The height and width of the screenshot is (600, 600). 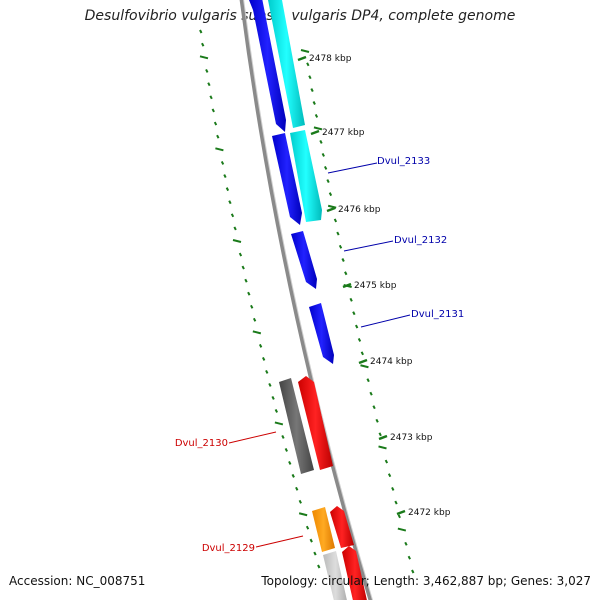 What do you see at coordinates (437, 314) in the screenshot?
I see `gene-label: Dvul_2131` at bounding box center [437, 314].